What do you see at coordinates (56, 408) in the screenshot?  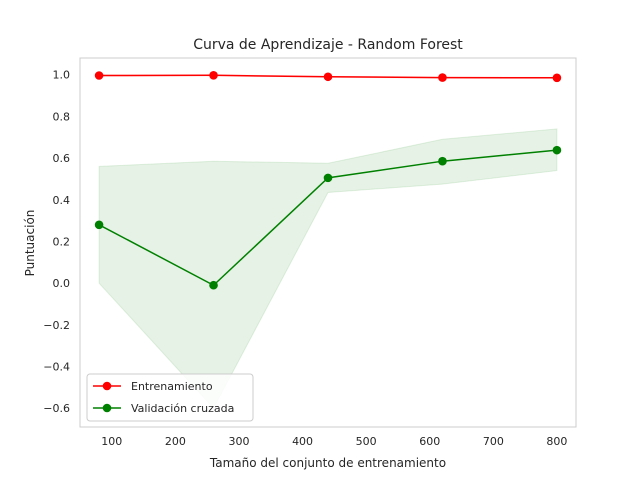 I see `y-tick-label: −0.6` at bounding box center [56, 408].